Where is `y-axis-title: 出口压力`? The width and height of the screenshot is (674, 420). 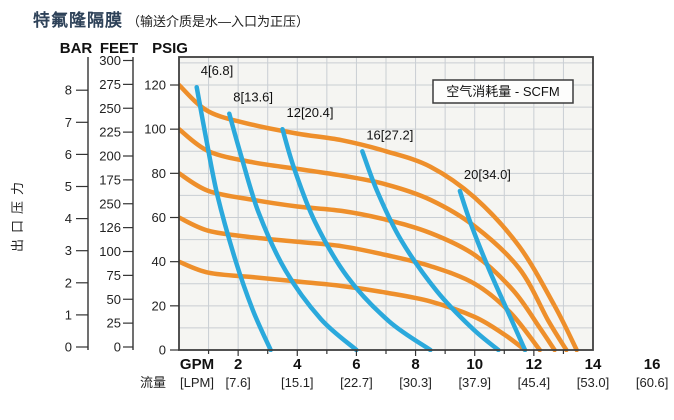
y-axis-title: 出口压力 is located at coordinates (17, 214).